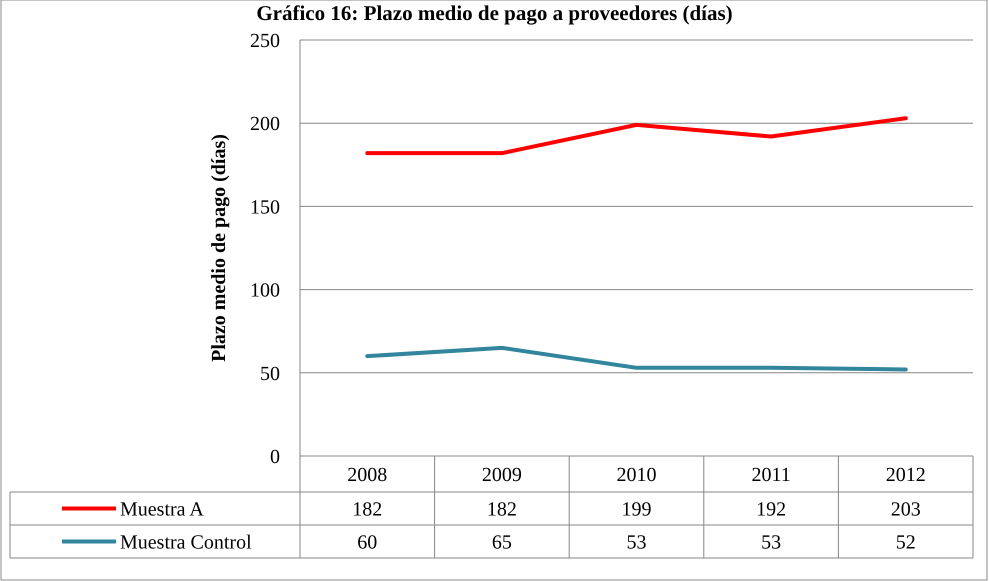 This screenshot has width=989, height=581. Describe the element at coordinates (906, 543) in the screenshot. I see `data-label: 52` at that location.